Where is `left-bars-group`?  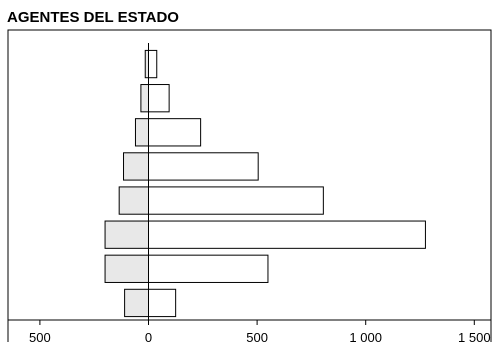
left-bars-group is located at coordinates (127, 183).